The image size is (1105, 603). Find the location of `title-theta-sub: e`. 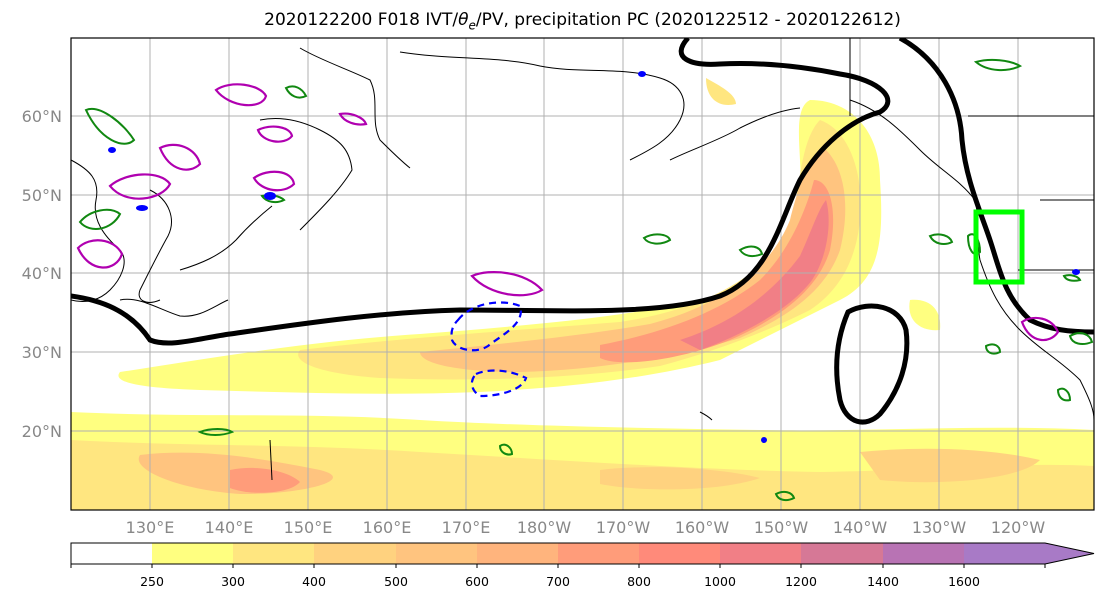

title-theta-sub: e is located at coordinates (472, 25).